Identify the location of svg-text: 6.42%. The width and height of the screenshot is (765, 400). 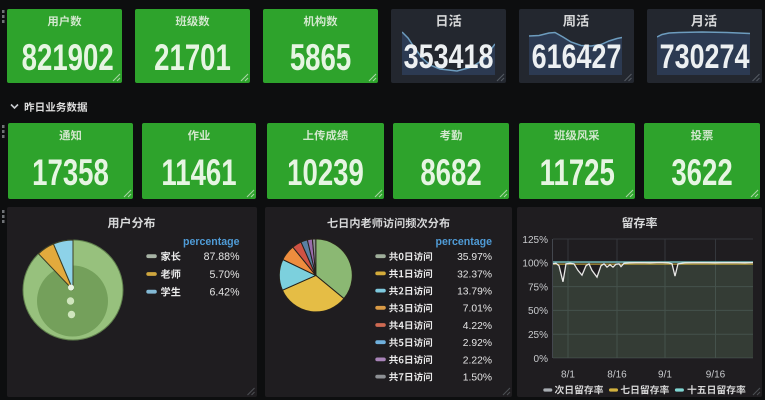
(224, 293).